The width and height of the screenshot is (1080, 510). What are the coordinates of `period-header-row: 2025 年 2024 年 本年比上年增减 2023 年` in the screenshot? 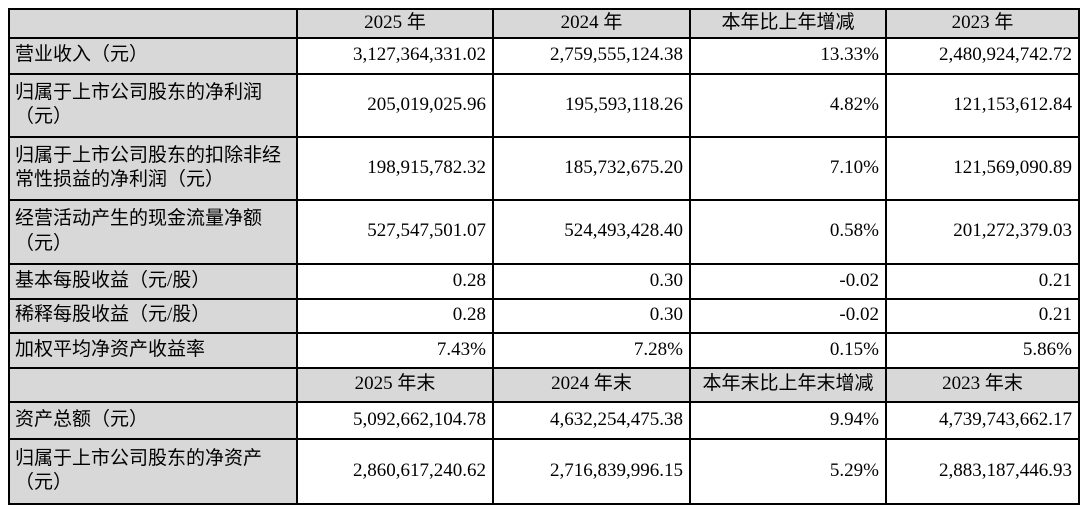 It's located at (544, 23).